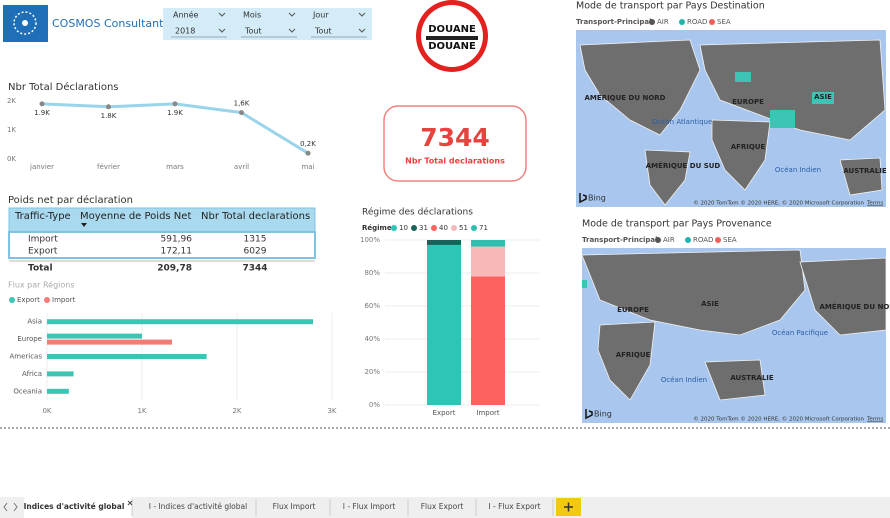 Image resolution: width=890 pixels, height=518 pixels. Describe the element at coordinates (463, 228) in the screenshot. I see `legend-label: 51` at that location.